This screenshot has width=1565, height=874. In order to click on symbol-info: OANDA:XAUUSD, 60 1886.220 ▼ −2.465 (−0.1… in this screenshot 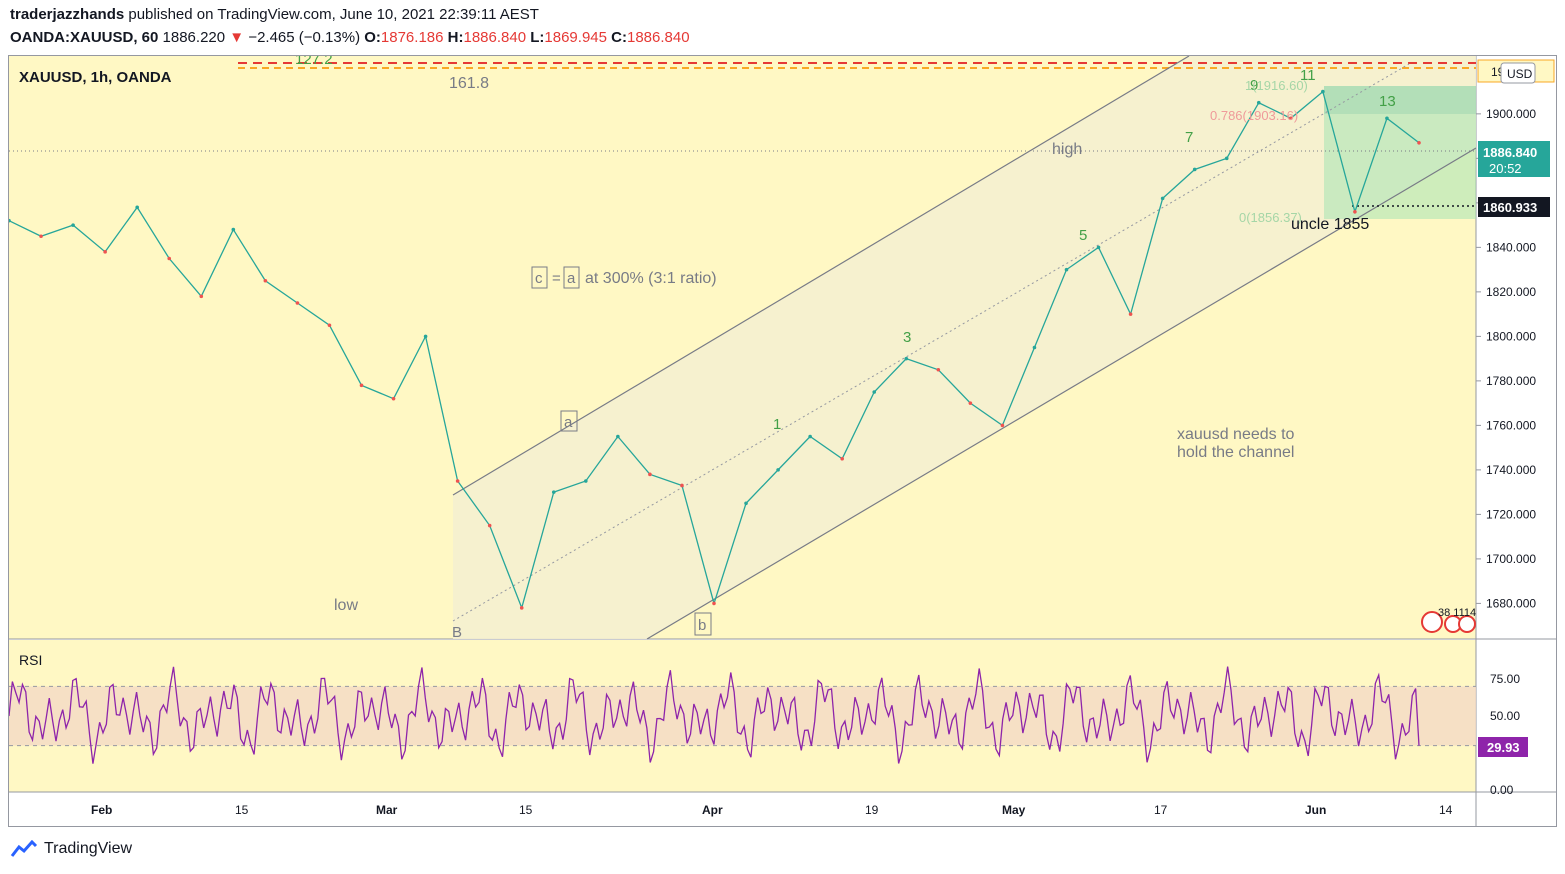, I will do `click(350, 37)`.